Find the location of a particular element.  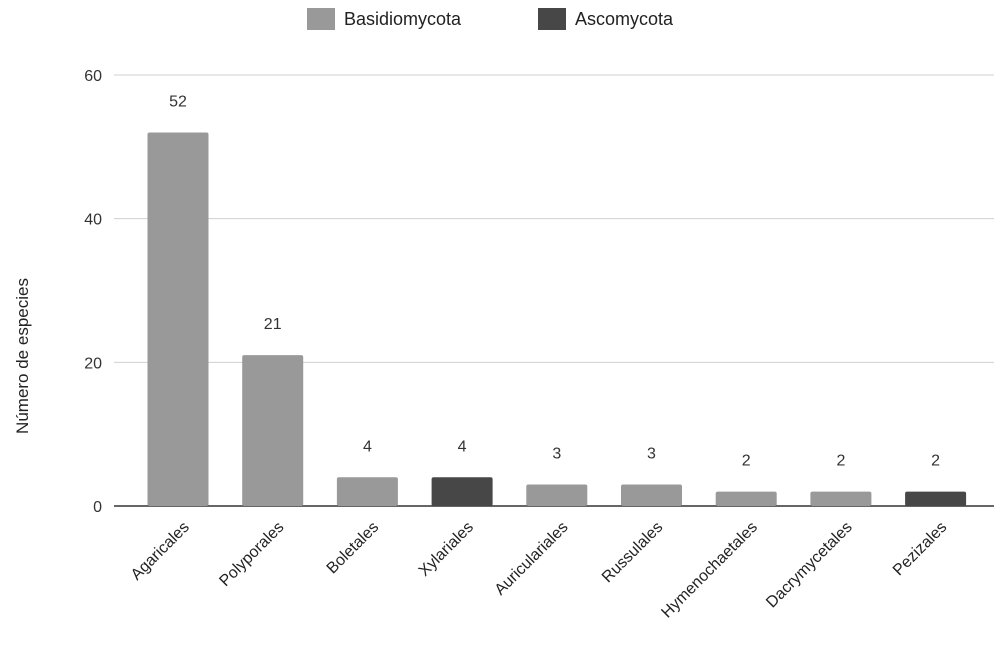

bar-agaricales is located at coordinates (178, 319).